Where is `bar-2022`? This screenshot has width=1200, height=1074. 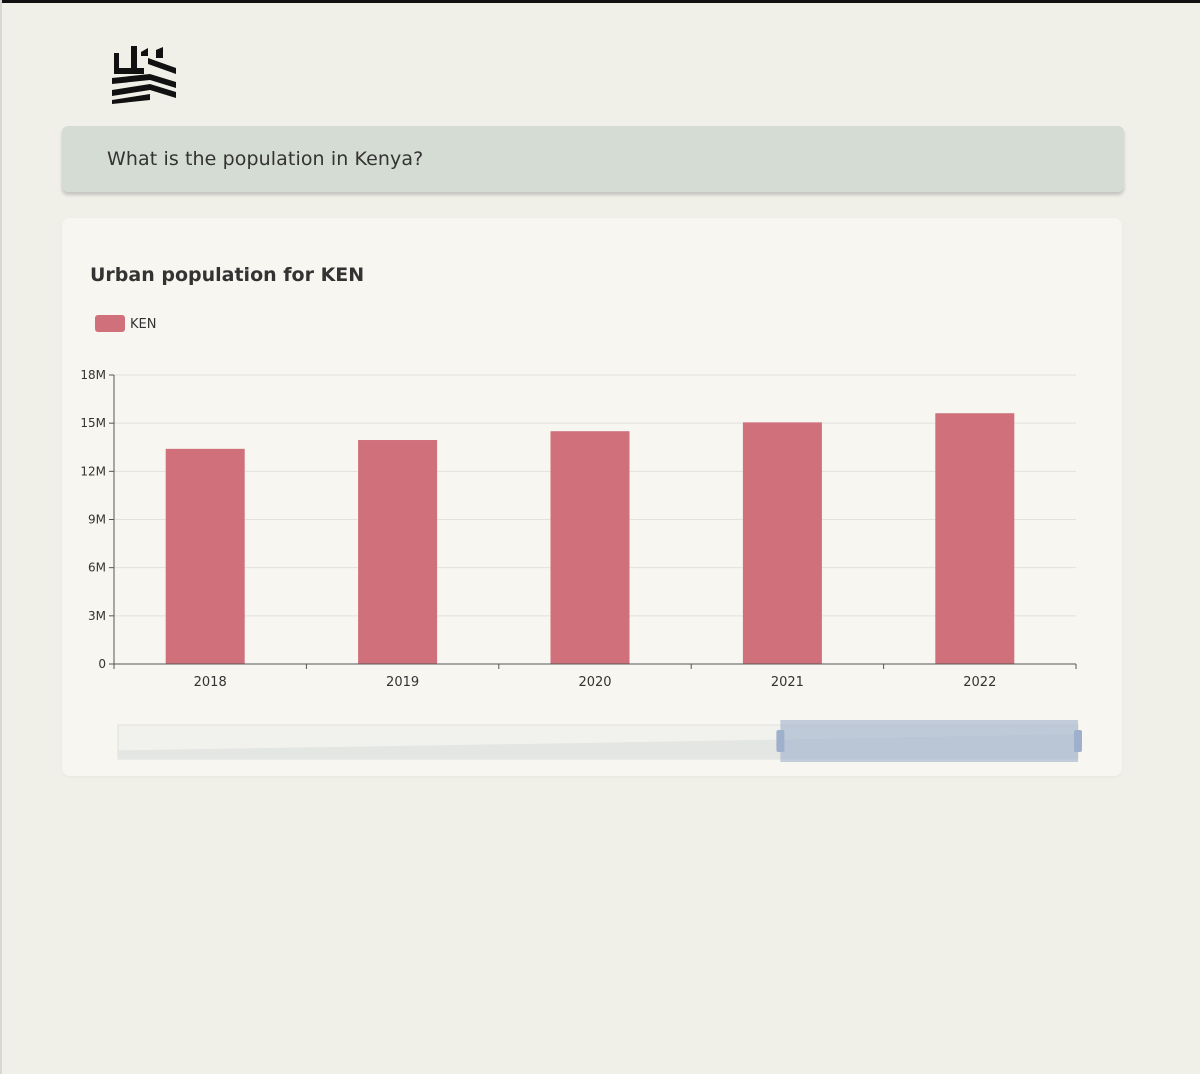
bar-2022 is located at coordinates (975, 538).